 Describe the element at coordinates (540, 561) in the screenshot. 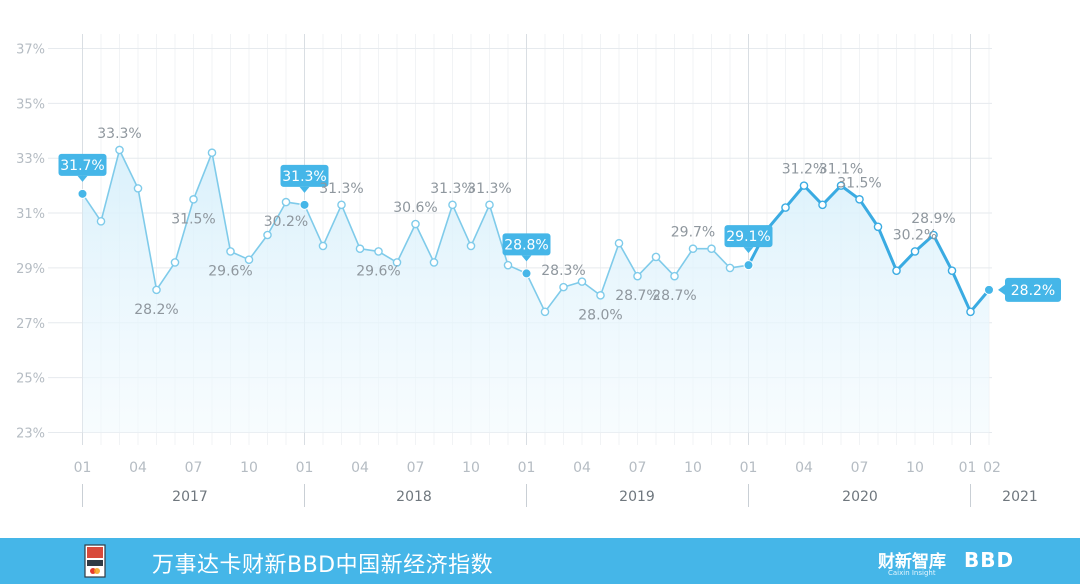

I see `footer-bar: 万事达卡财新BBD中国新经济指数 财新智库 Caixin Insight BBD` at that location.